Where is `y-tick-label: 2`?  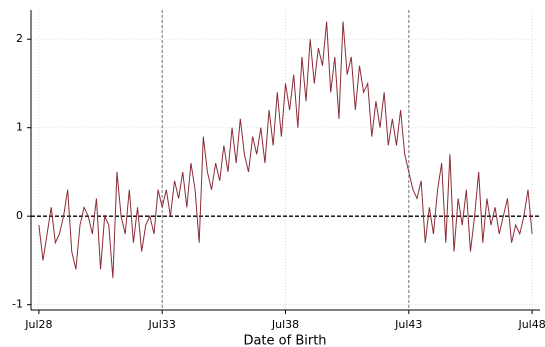 y-tick-label: 2 is located at coordinates (19, 38).